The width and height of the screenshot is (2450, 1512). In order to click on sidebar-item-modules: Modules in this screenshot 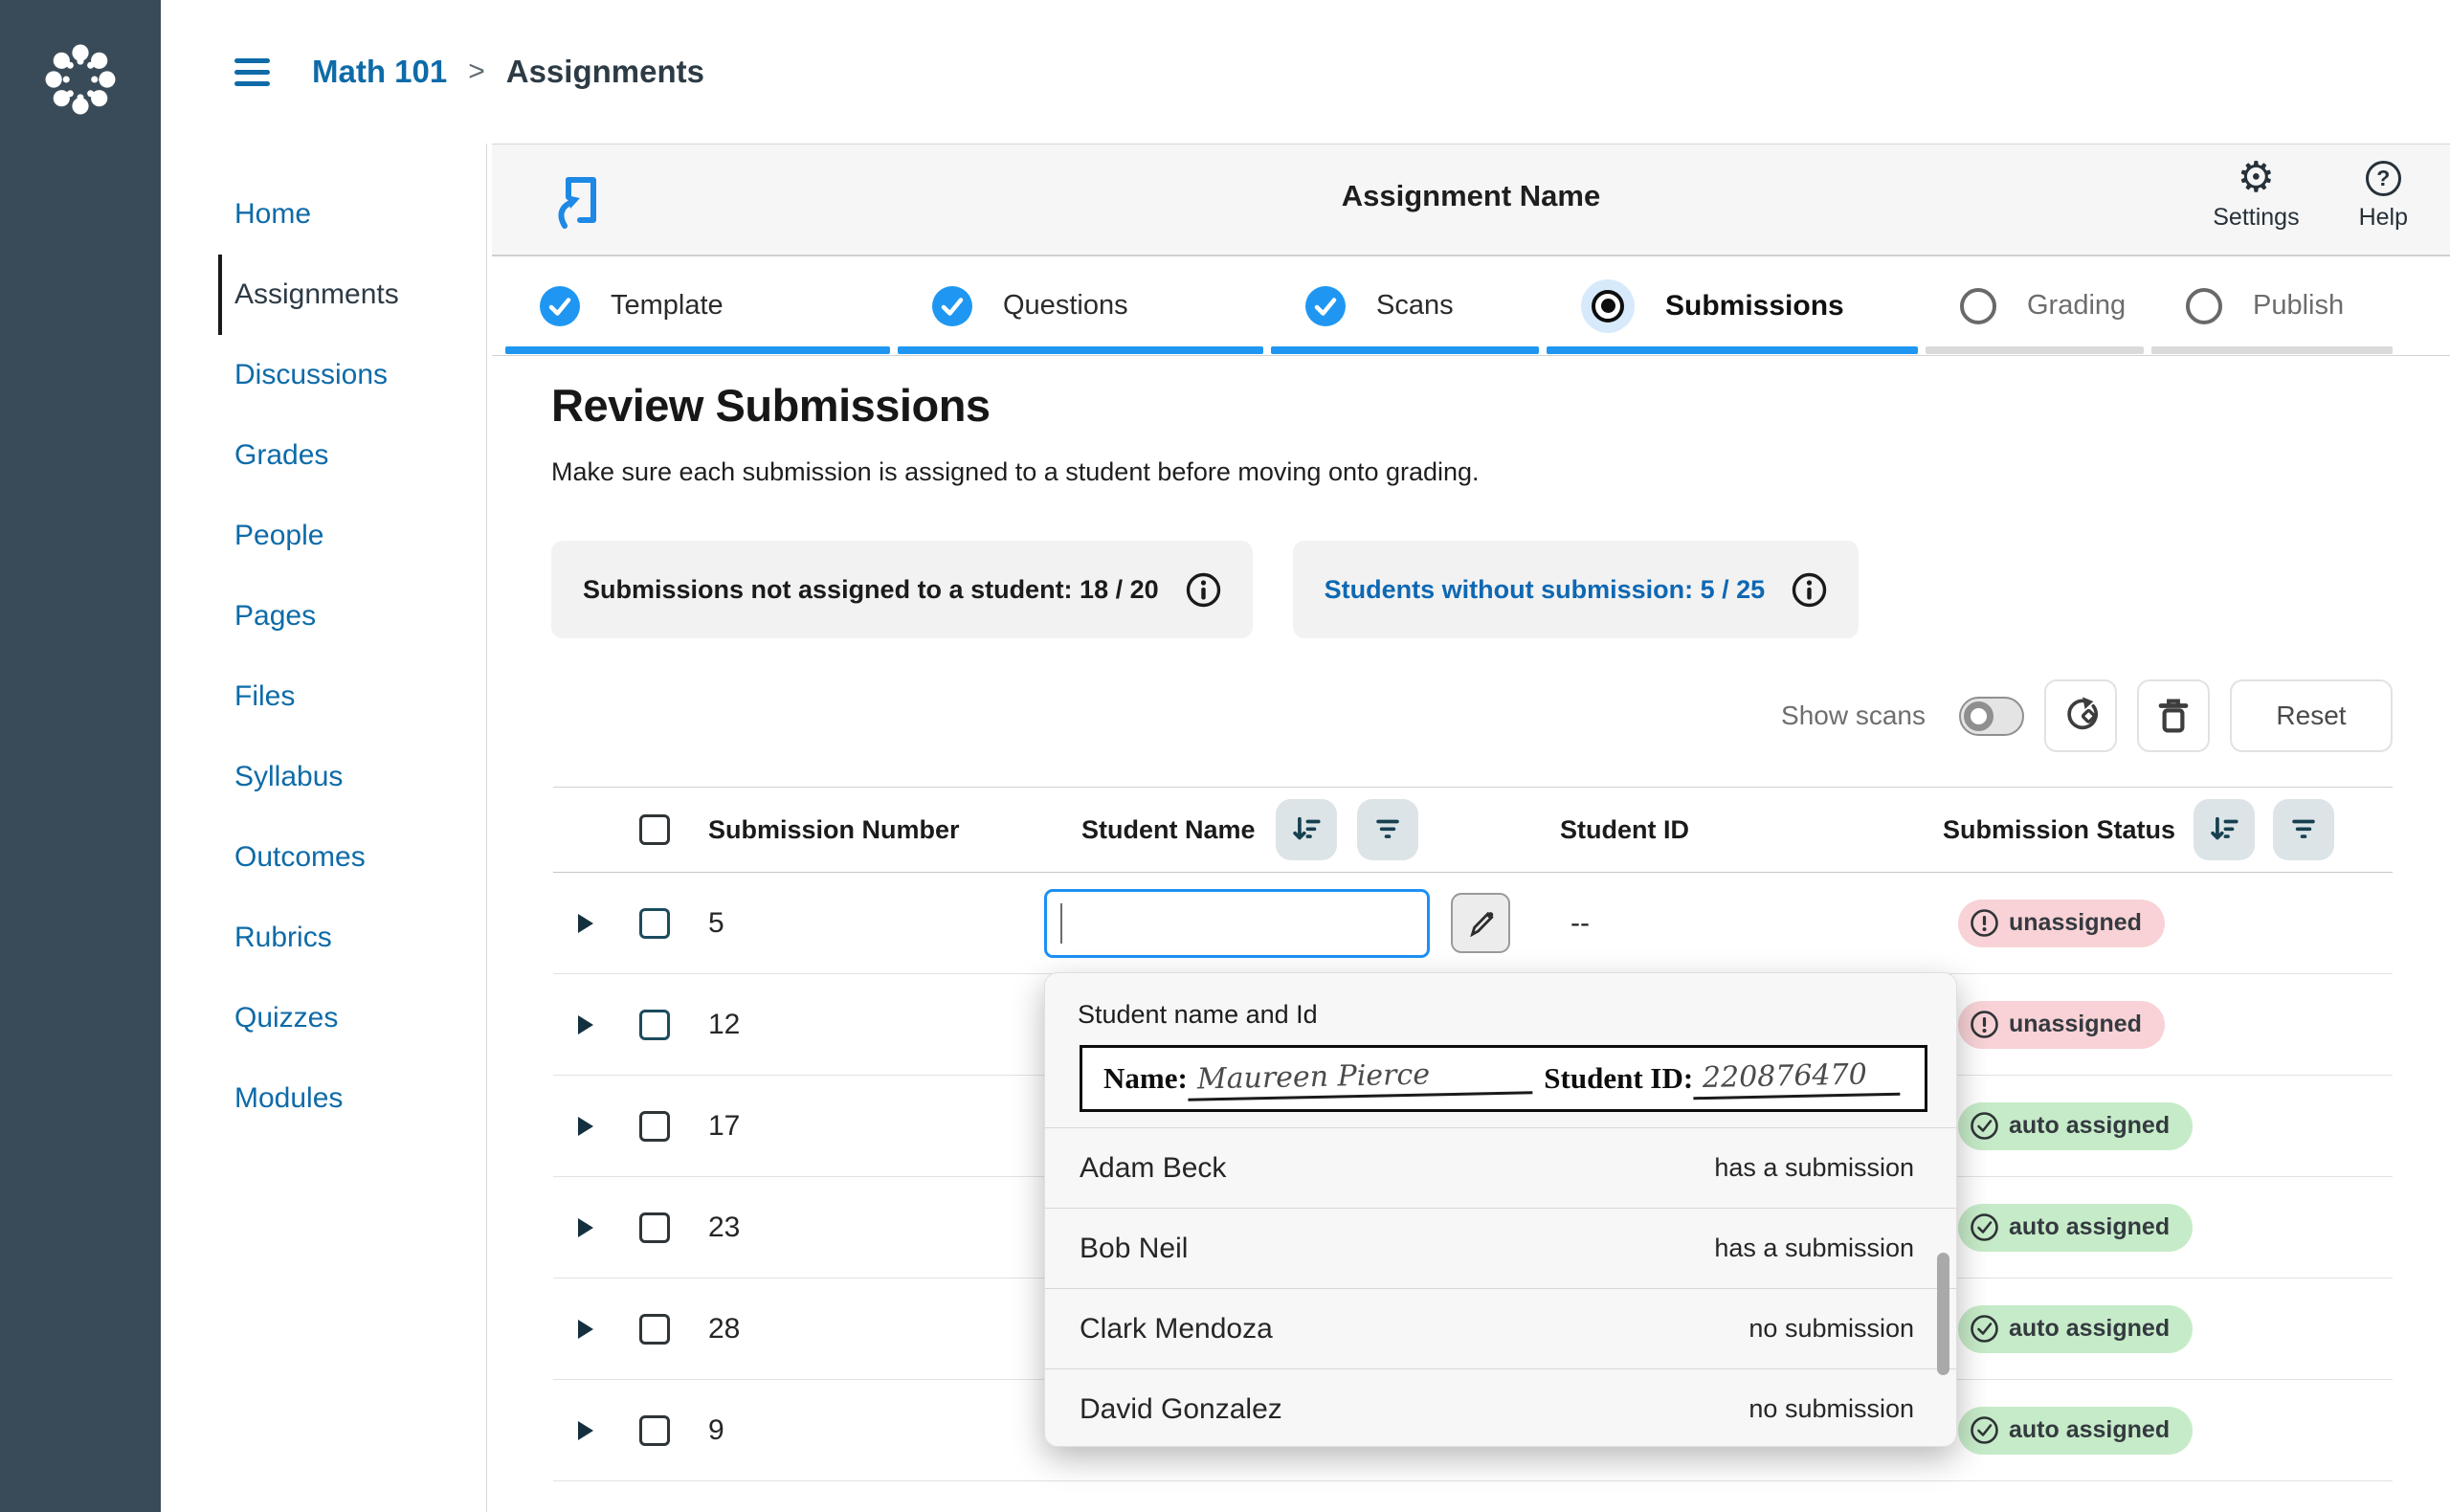, I will do `click(289, 1098)`.